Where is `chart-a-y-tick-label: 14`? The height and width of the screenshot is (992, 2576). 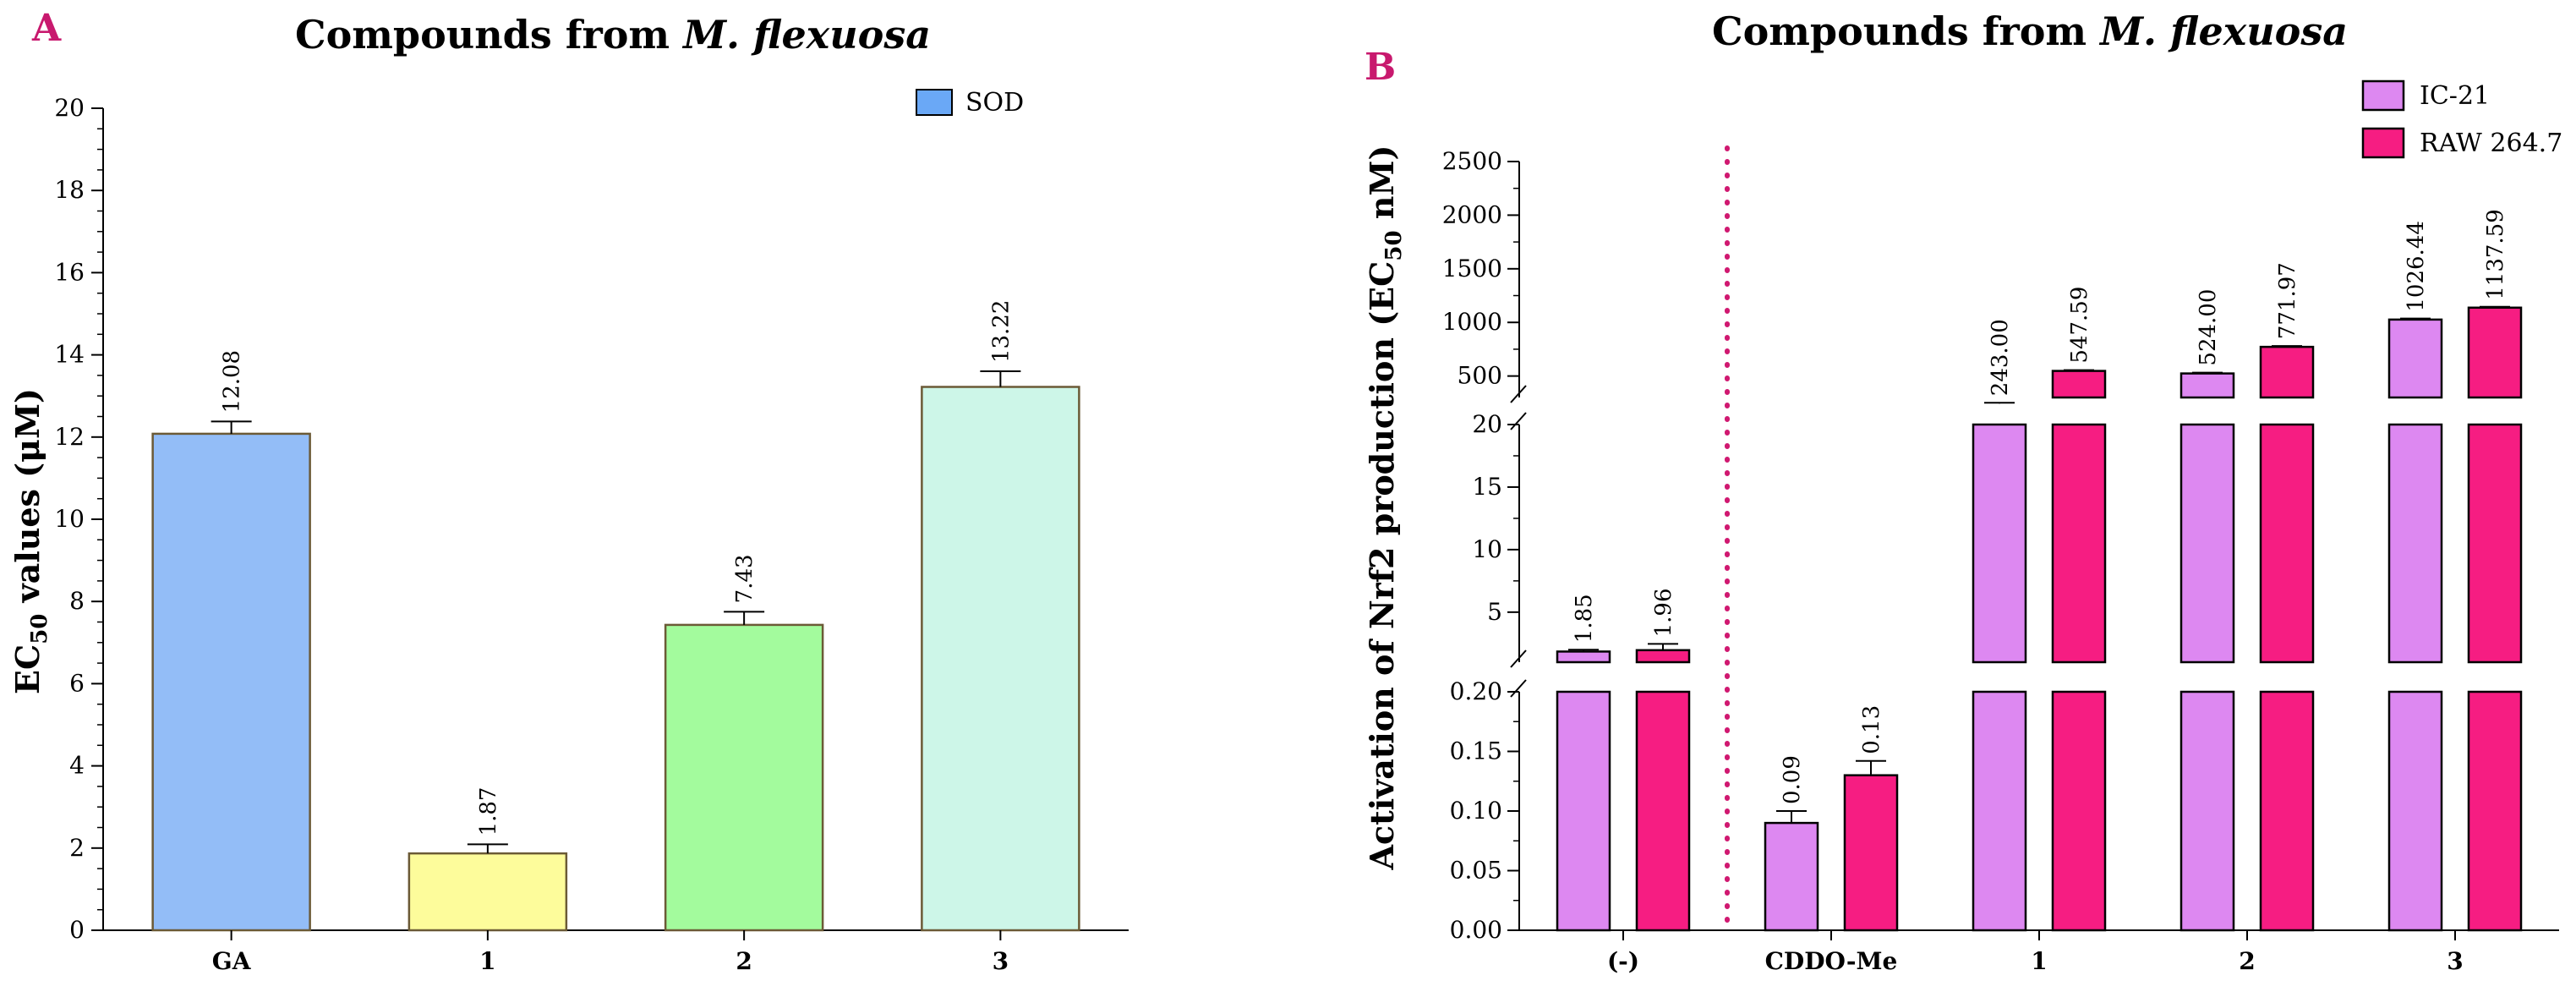
chart-a-y-tick-label: 14 is located at coordinates (69, 355).